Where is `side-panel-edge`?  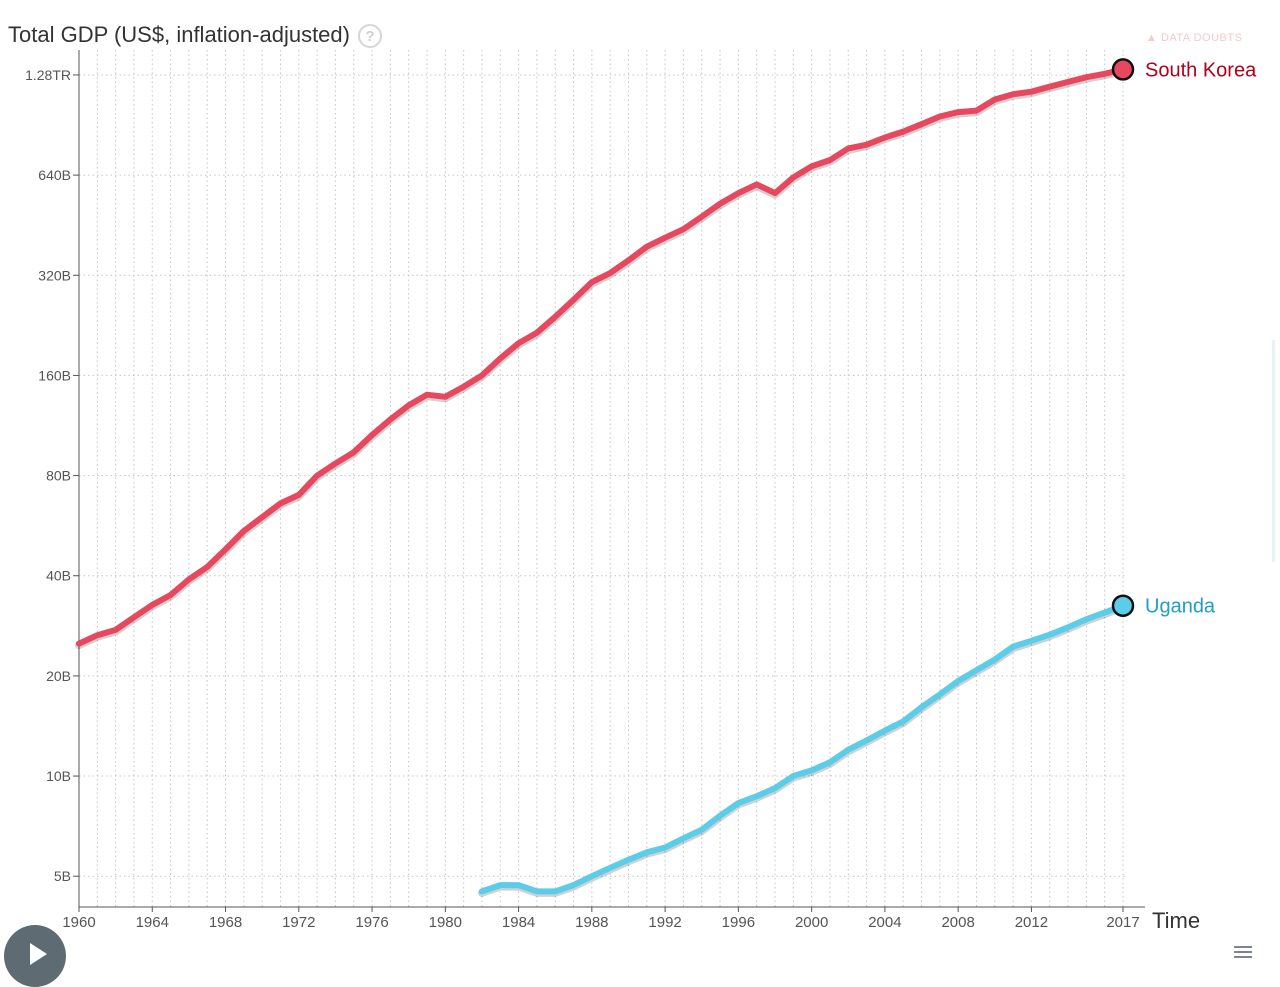
side-panel-edge is located at coordinates (1273, 451).